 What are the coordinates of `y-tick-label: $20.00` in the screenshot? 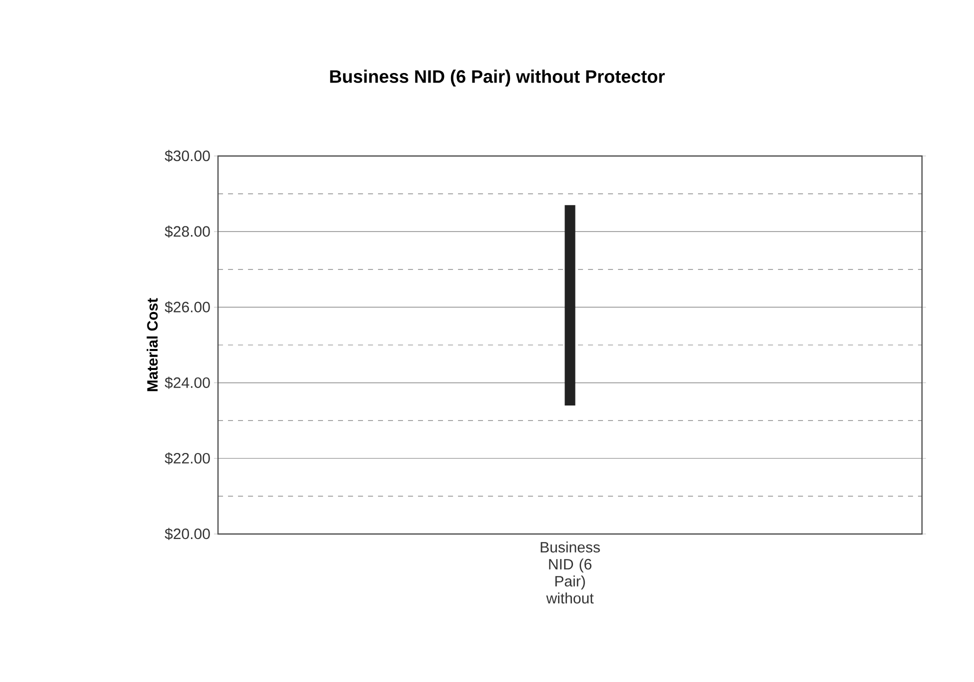 It's located at (187, 534).